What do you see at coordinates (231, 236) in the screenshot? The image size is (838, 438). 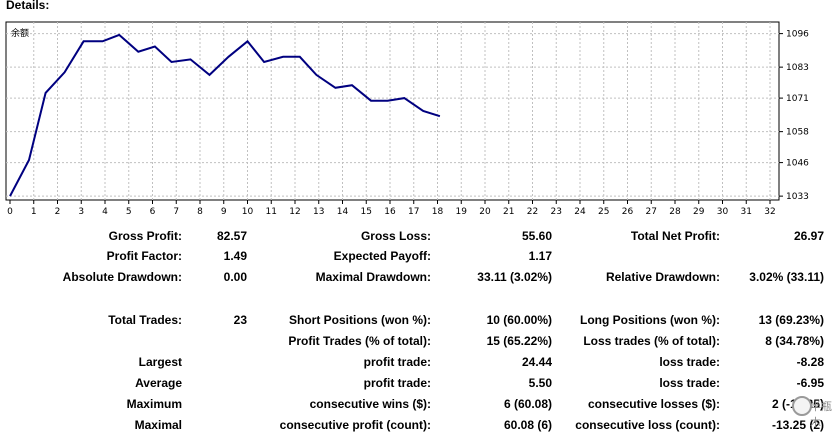 I see `gross-profit-value: 82.57` at bounding box center [231, 236].